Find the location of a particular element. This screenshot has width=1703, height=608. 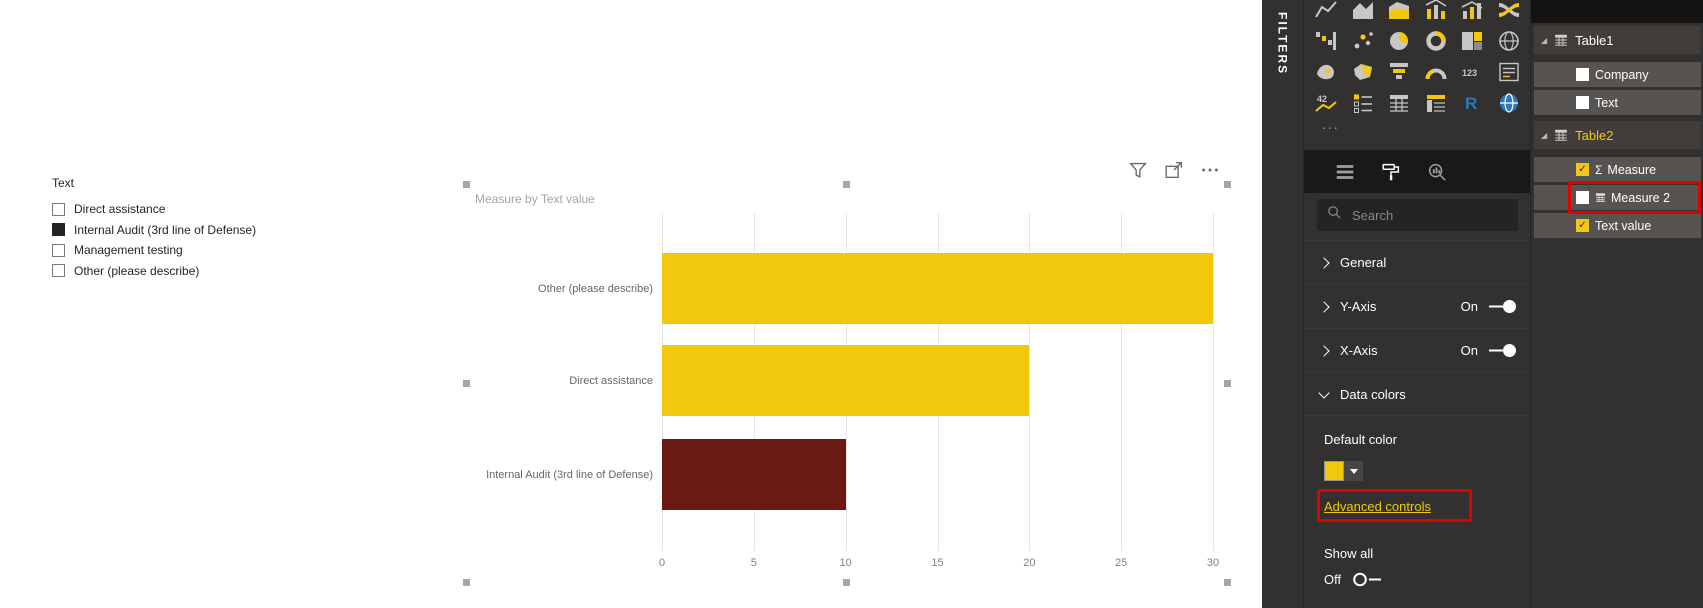

format-search is located at coordinates (1417, 215).